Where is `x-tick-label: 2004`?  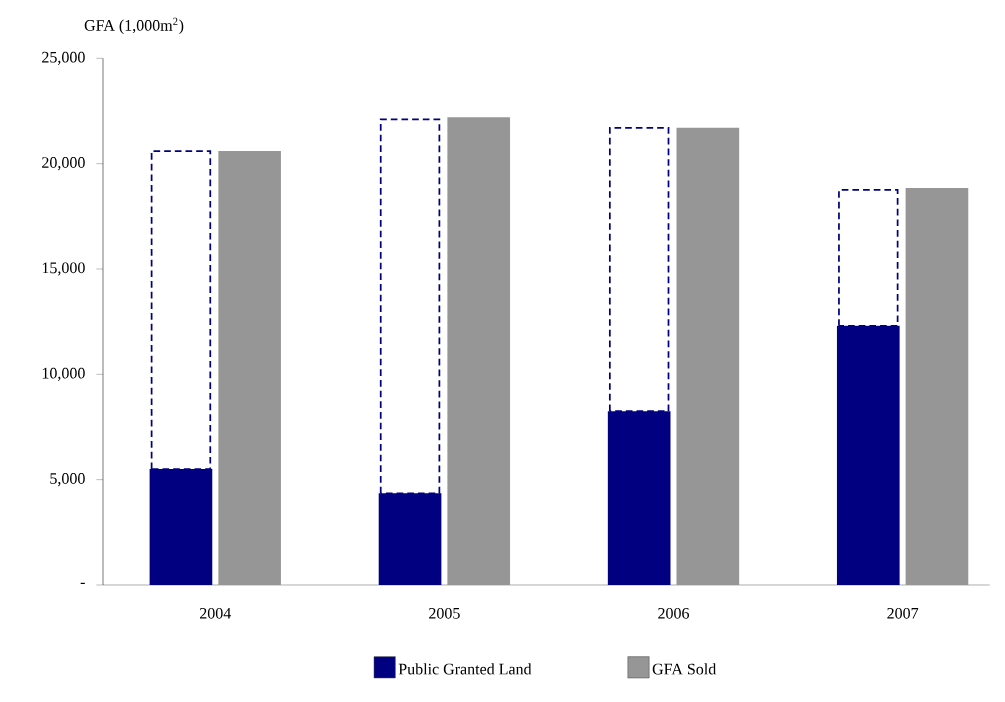 x-tick-label: 2004 is located at coordinates (215, 613).